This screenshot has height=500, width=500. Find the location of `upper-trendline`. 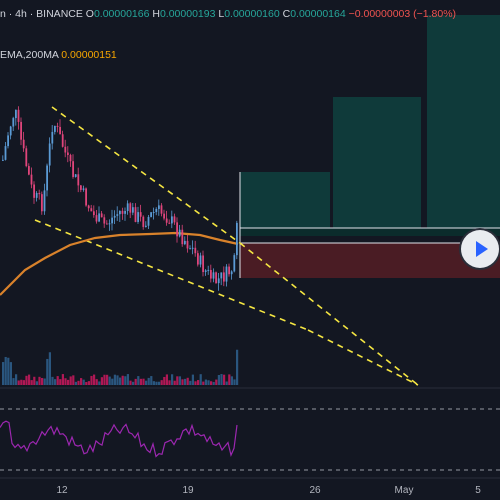

upper-trendline is located at coordinates (146, 175).